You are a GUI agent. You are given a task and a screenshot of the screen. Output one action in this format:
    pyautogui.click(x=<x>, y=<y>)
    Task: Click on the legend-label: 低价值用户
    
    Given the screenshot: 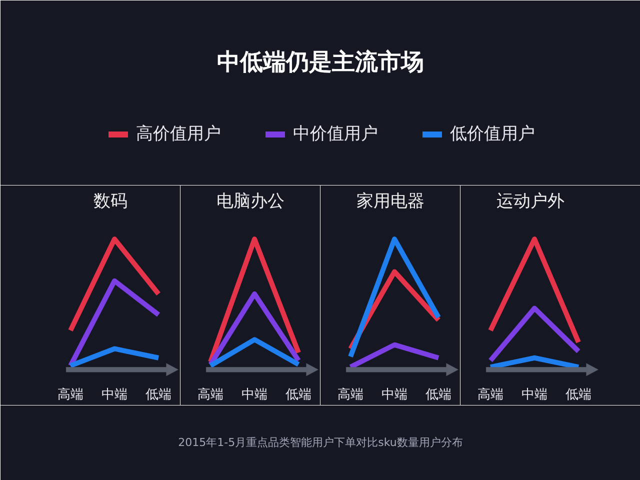 What is the action you would take?
    pyautogui.click(x=492, y=134)
    